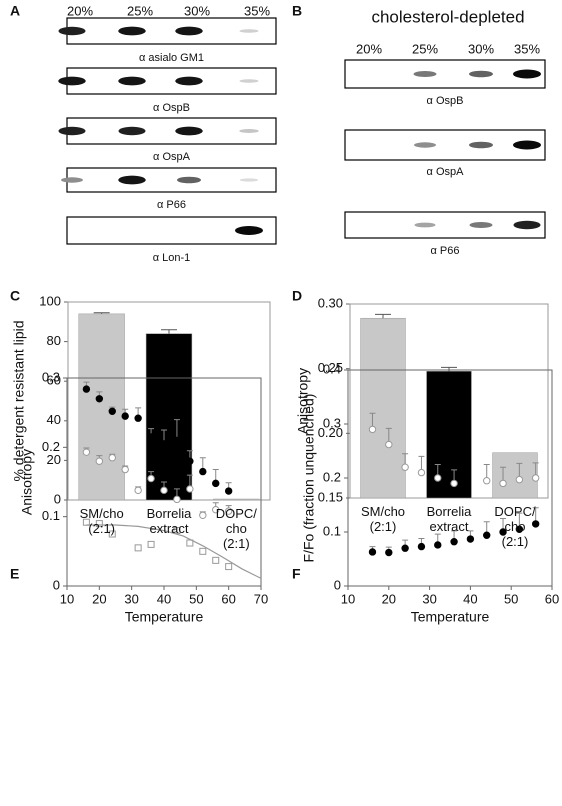 This screenshot has width=562, height=806. What do you see at coordinates (297, 296) in the screenshot?
I see `panel-label: D` at bounding box center [297, 296].